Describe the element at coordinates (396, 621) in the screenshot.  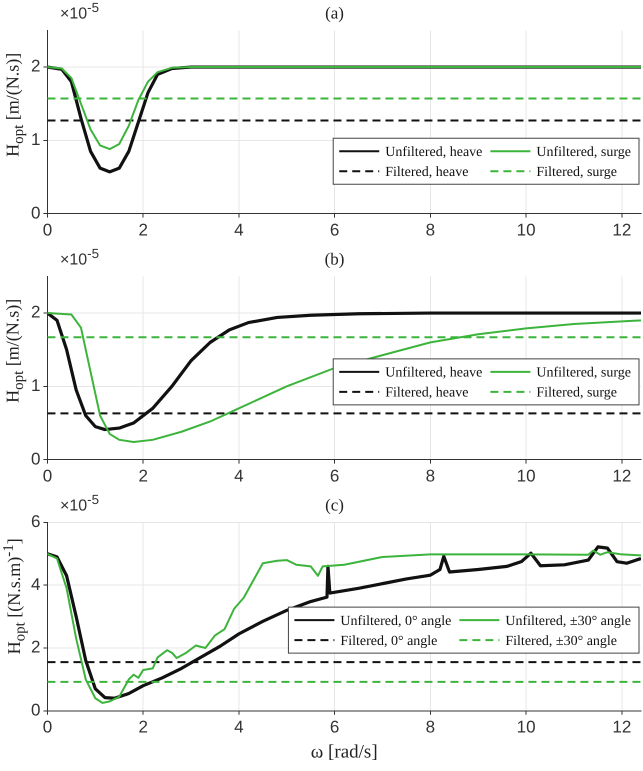
I see `legend-label: Unfiltered, 0° angle` at that location.